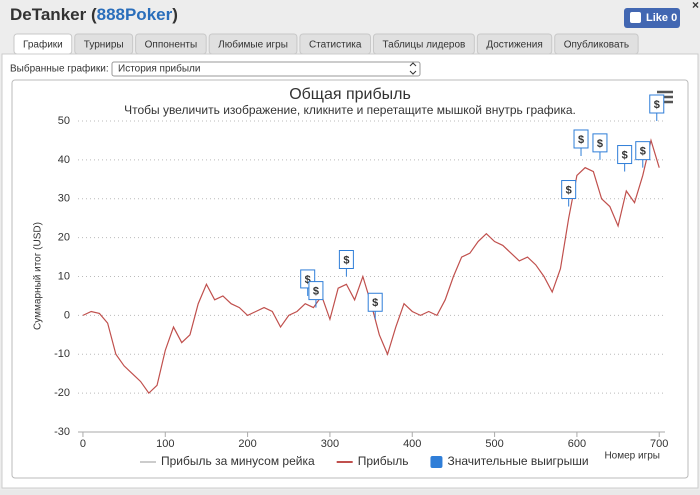  What do you see at coordinates (423, 45) in the screenshot?
I see `tab-label: Таблицы лидеров` at bounding box center [423, 45].